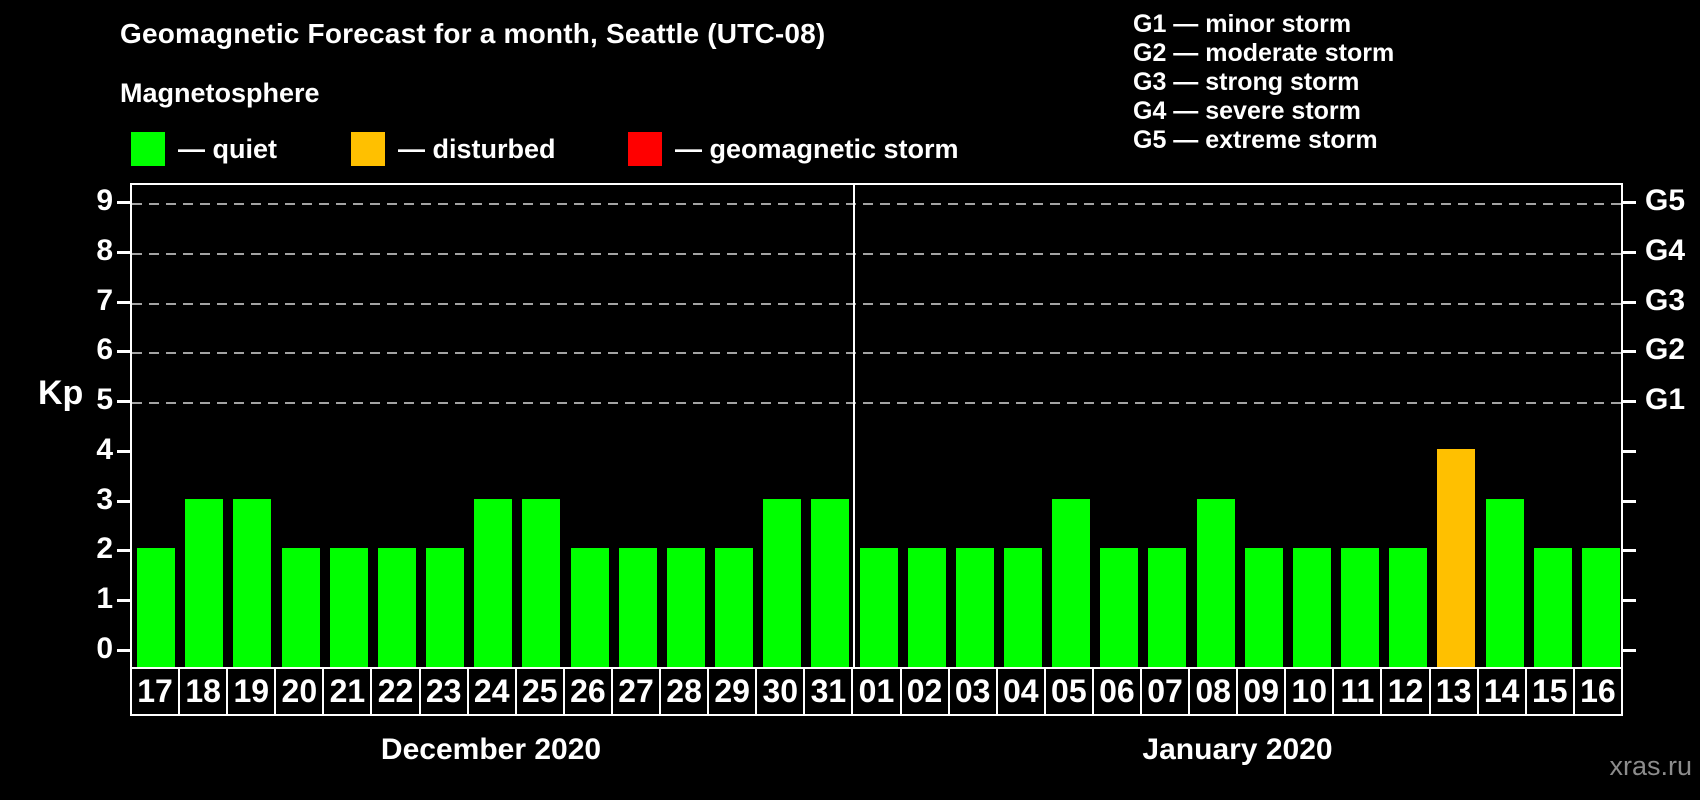 This screenshot has width=1700, height=800. What do you see at coordinates (491, 749) in the screenshot?
I see `month-label-december: December 2020` at bounding box center [491, 749].